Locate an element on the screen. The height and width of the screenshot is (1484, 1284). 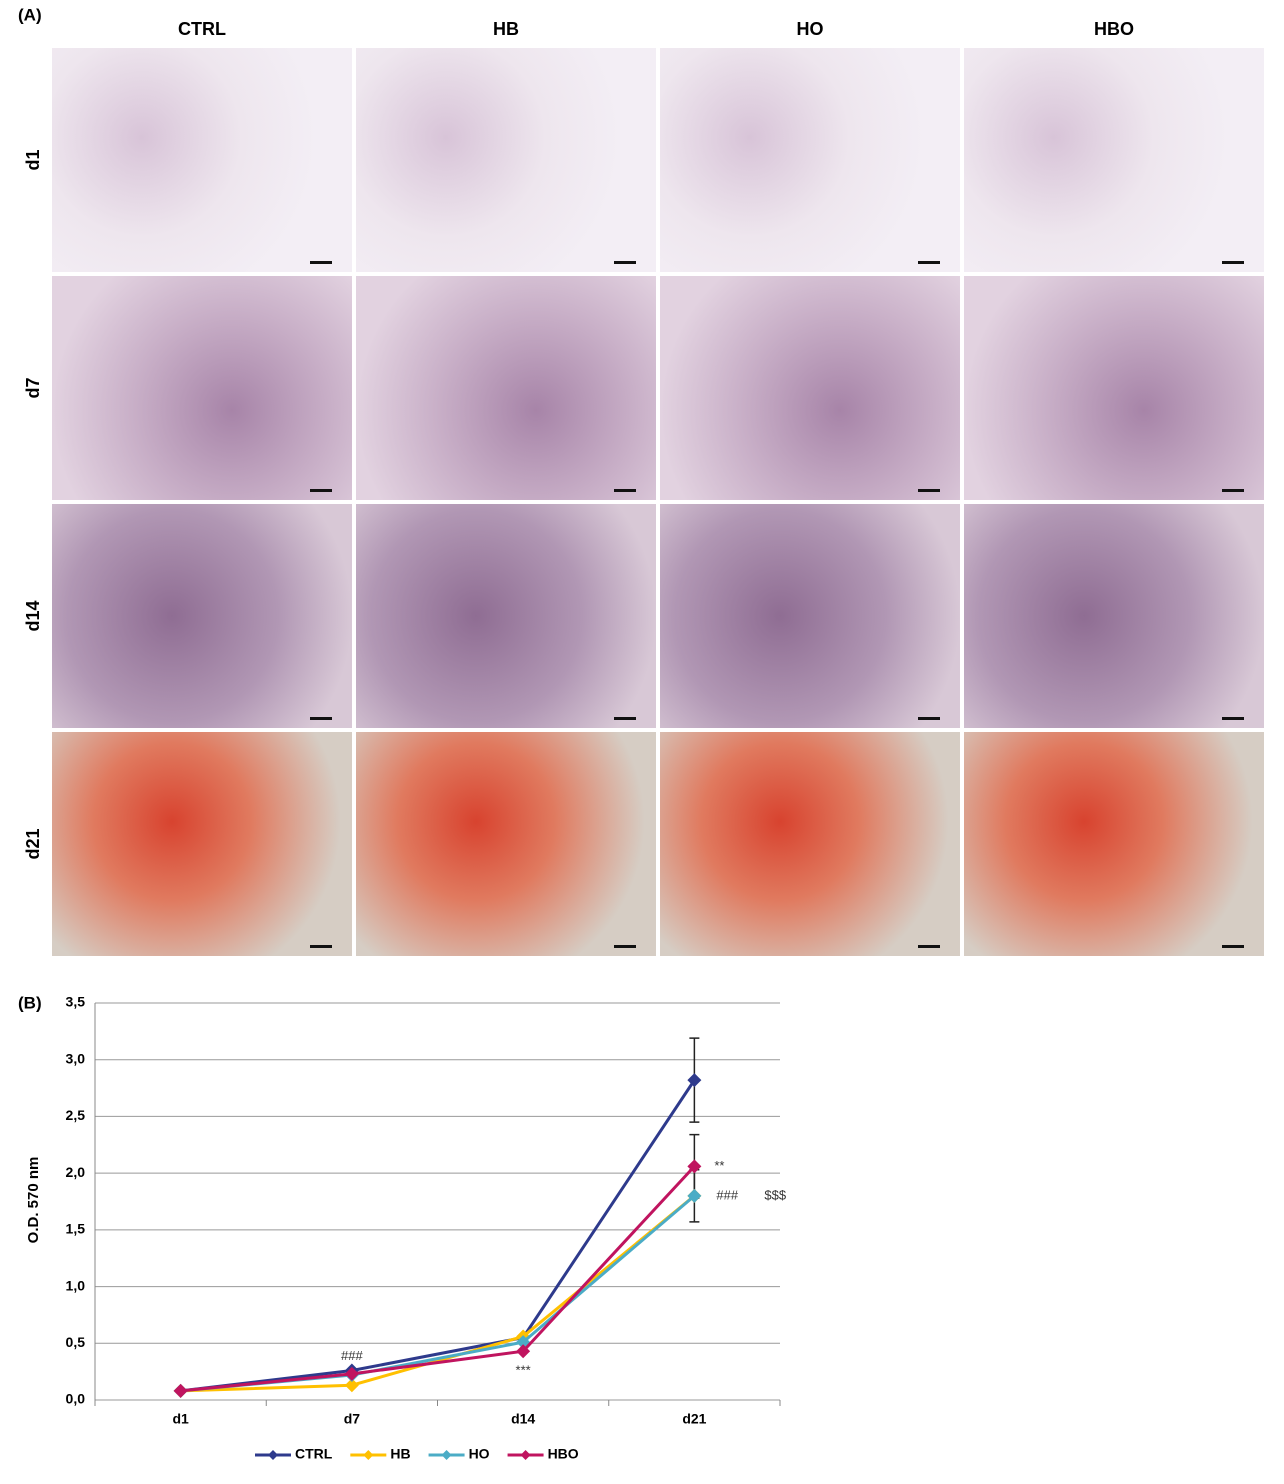
annotation: *** is located at coordinates (523, 1370).